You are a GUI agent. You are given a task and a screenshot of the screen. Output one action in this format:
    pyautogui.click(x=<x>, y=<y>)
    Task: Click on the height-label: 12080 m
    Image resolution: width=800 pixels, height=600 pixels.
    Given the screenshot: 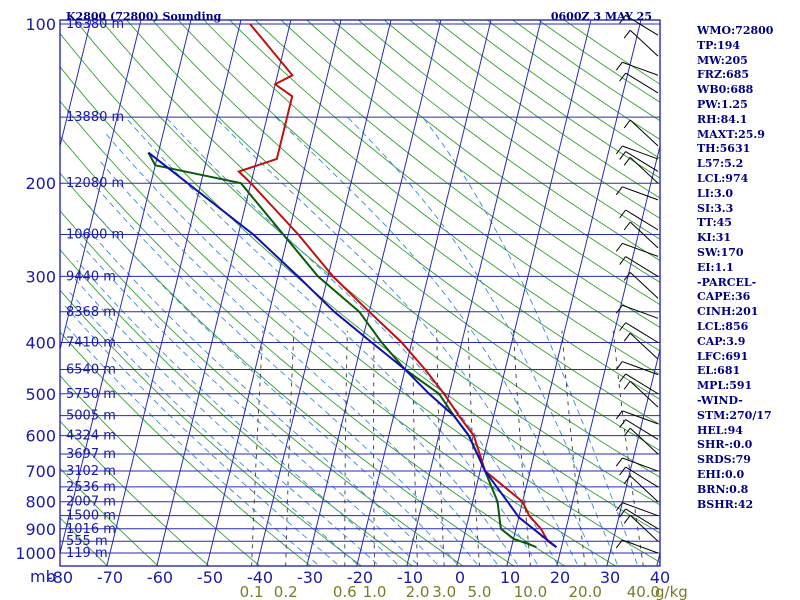 What is the action you would take?
    pyautogui.click(x=95, y=183)
    